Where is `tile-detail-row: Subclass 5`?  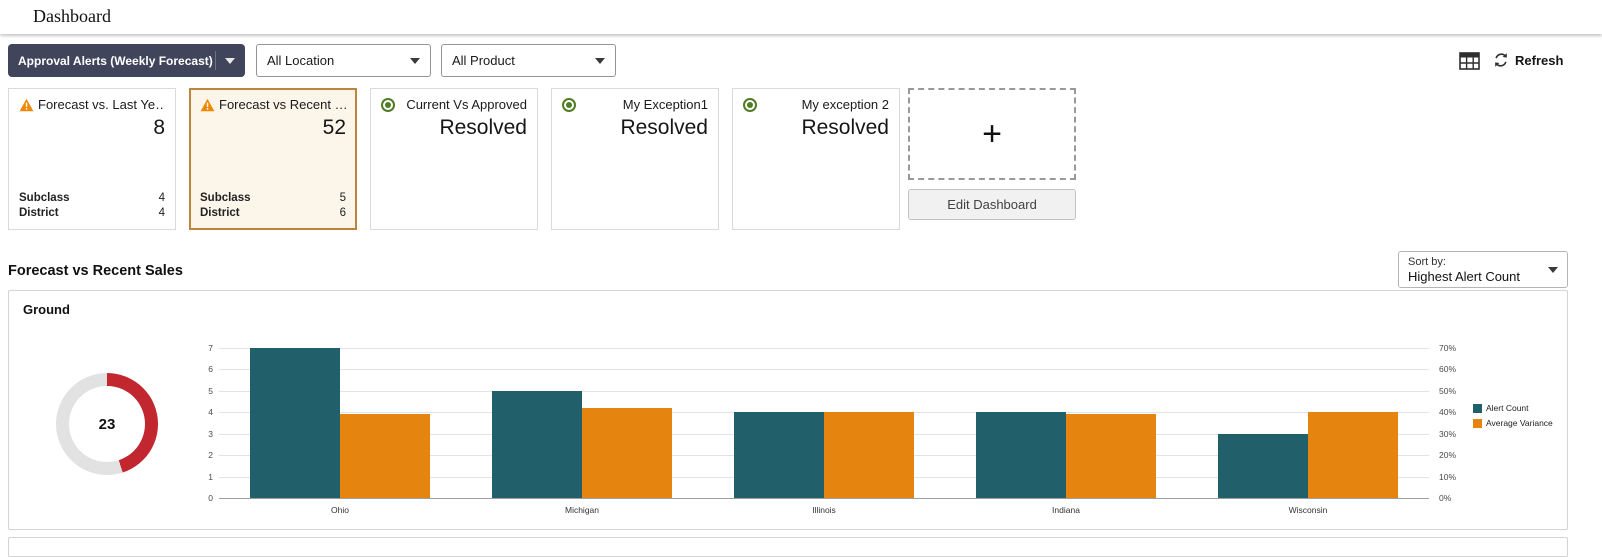 tile-detail-row: Subclass 5 is located at coordinates (273, 198).